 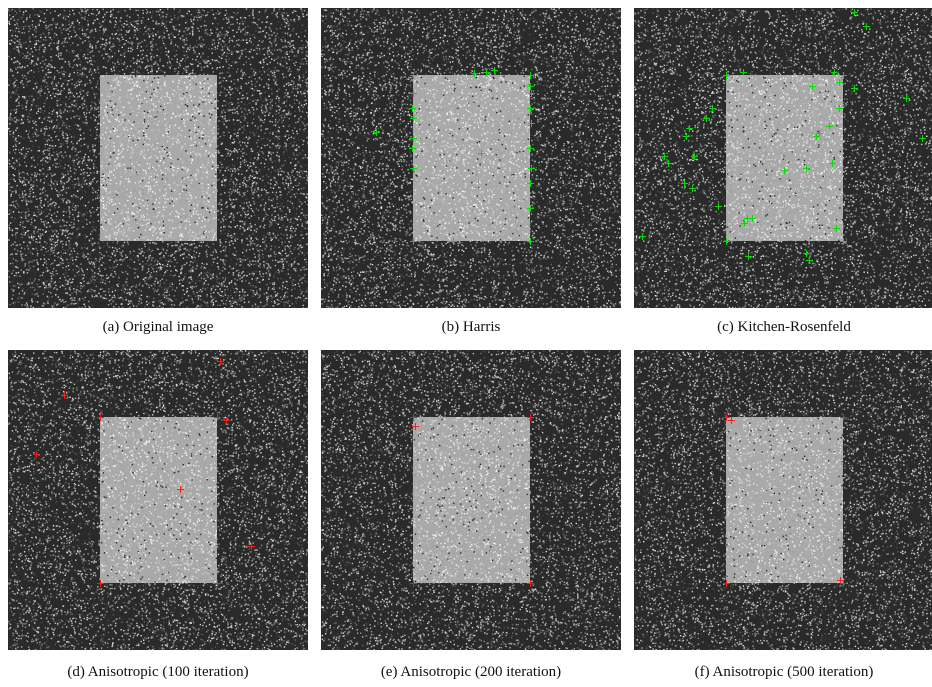 I want to click on caption-e: (e) Anisotropic (200 iteration), so click(x=471, y=672).